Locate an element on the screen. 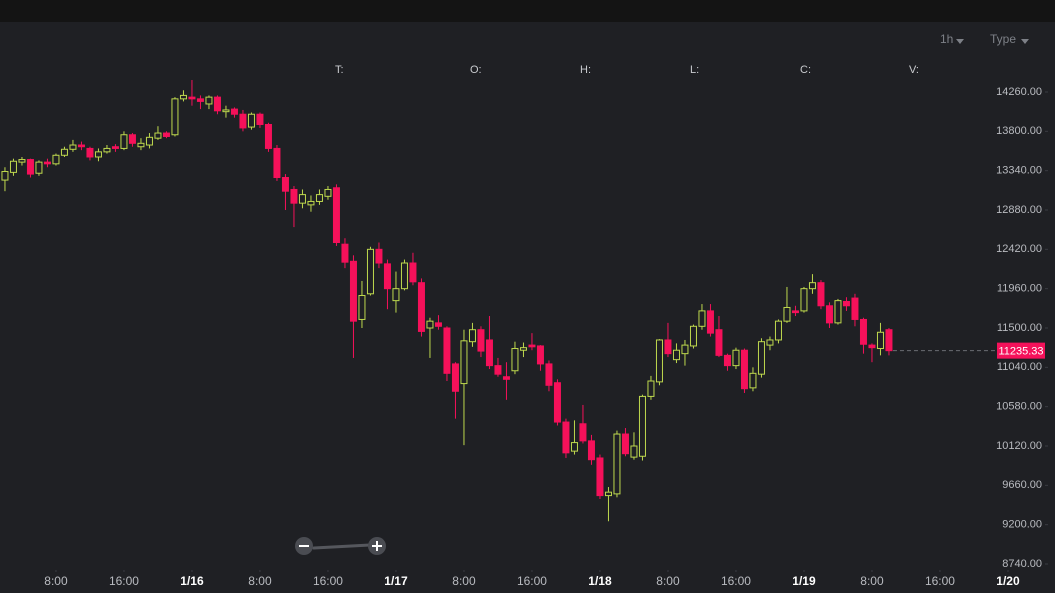  interval-label: 1h is located at coordinates (946, 39).